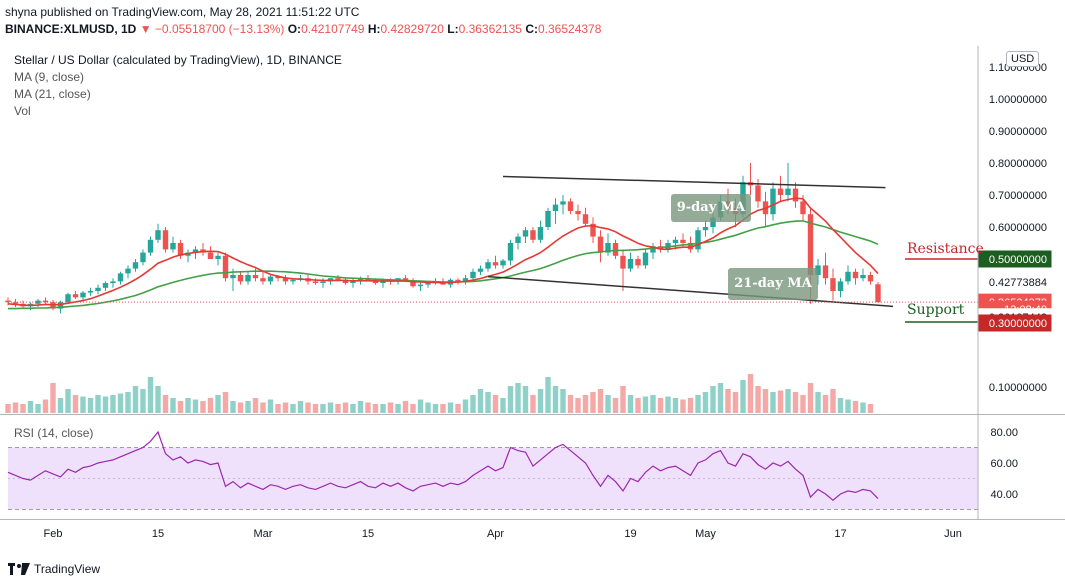 This screenshot has width=1065, height=584. What do you see at coordinates (54, 569) in the screenshot?
I see `tradingview-footer: TradingView` at bounding box center [54, 569].